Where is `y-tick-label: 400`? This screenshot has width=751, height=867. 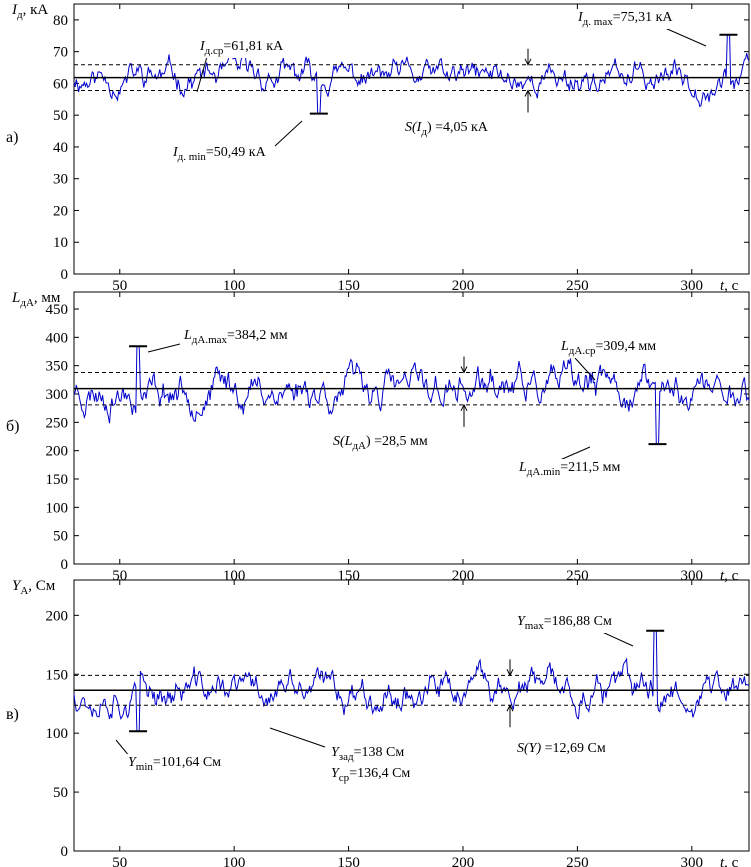 y-tick-label: 400 is located at coordinates (57, 338).